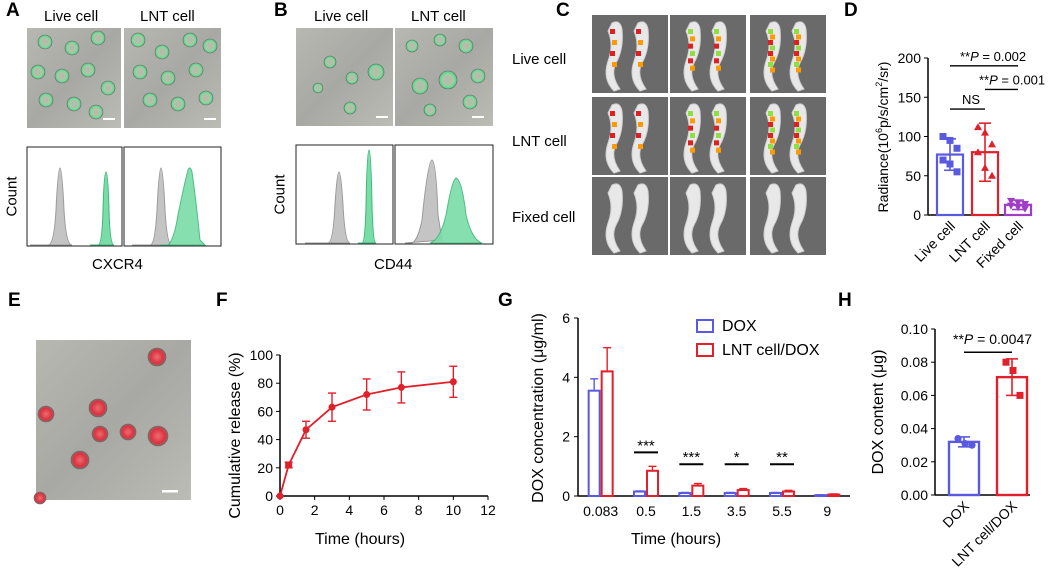 This screenshot has width=1052, height=581. Describe the element at coordinates (222, 300) in the screenshot. I see `panel-letter-f: F` at that location.